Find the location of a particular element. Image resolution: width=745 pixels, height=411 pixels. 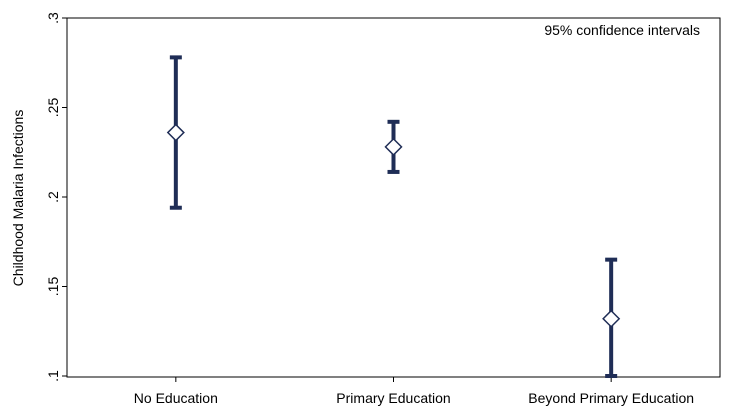

x-tick-label: Beyond Primary Education is located at coordinates (611, 398).